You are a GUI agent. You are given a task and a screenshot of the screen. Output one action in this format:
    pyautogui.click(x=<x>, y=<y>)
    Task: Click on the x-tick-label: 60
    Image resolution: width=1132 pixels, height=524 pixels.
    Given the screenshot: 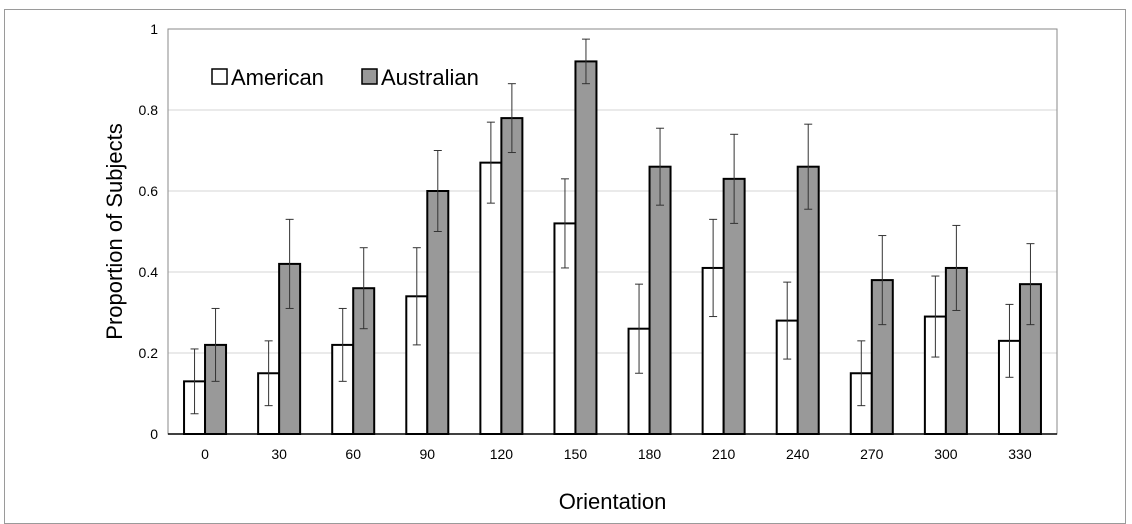 What is the action you would take?
    pyautogui.click(x=353, y=454)
    